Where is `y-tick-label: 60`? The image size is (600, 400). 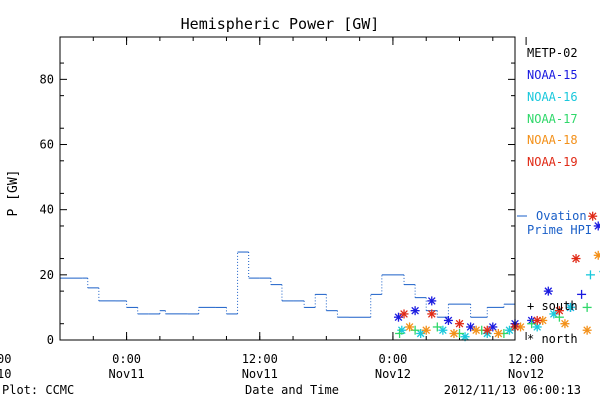
y-tick-label: 60 is located at coordinates (47, 145).